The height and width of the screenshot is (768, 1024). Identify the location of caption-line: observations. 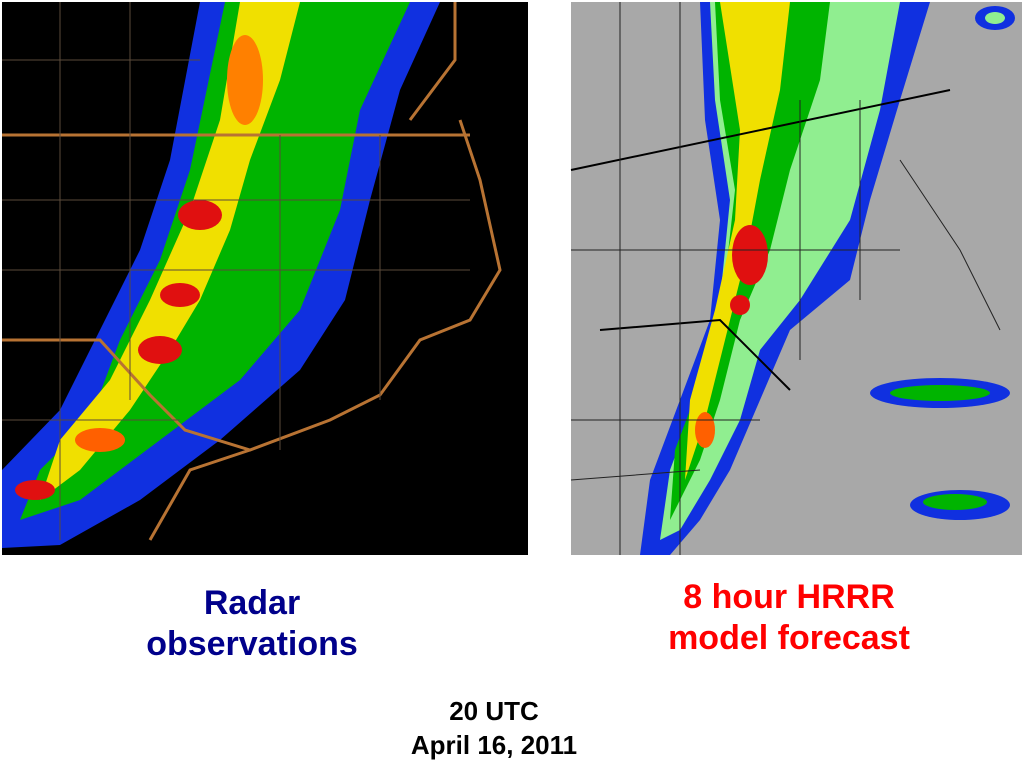
(252, 644).